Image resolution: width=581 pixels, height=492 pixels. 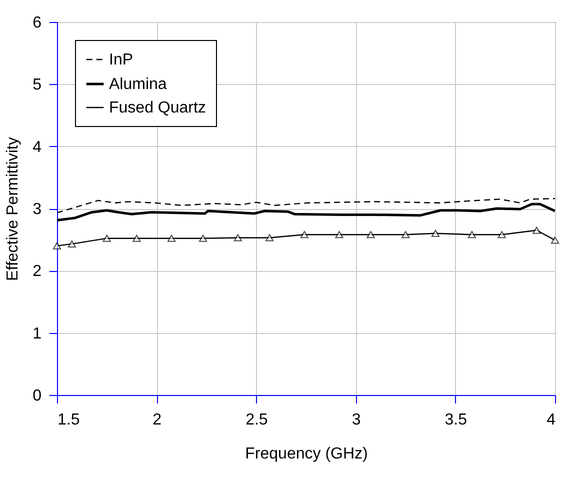 What do you see at coordinates (69, 420) in the screenshot?
I see `x-tick-label: 1.5` at bounding box center [69, 420].